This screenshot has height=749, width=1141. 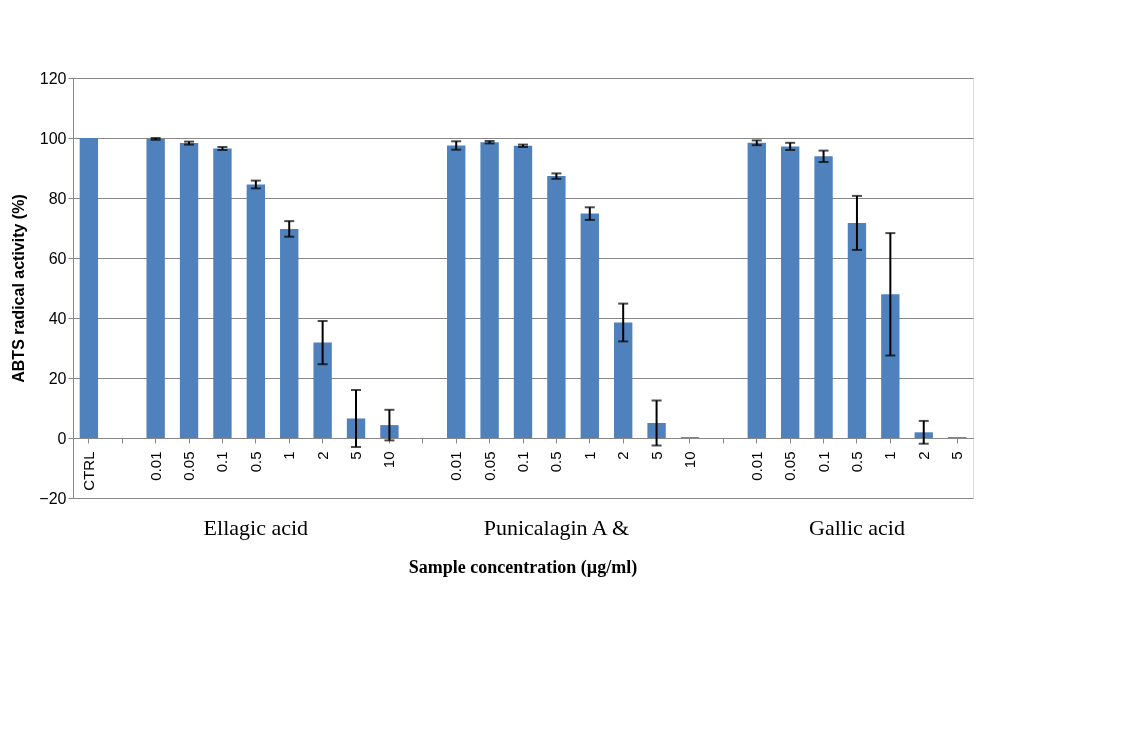 What do you see at coordinates (62, 438) in the screenshot?
I see `y-tick-label: 0` at bounding box center [62, 438].